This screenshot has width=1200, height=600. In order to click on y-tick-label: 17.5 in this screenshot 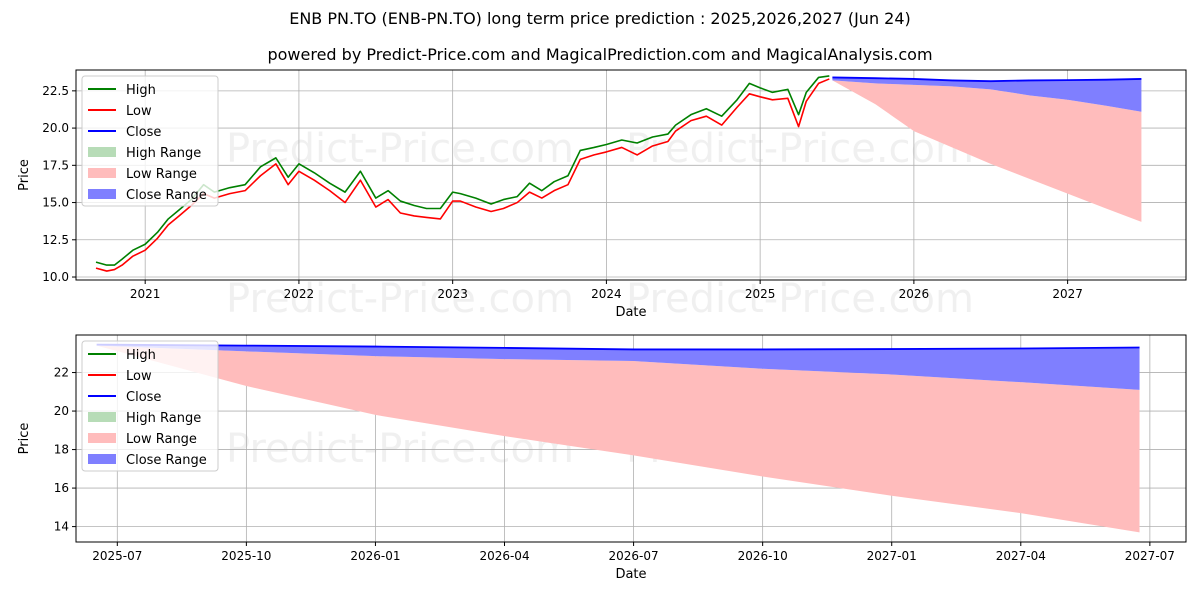, I will do `click(55, 165)`.